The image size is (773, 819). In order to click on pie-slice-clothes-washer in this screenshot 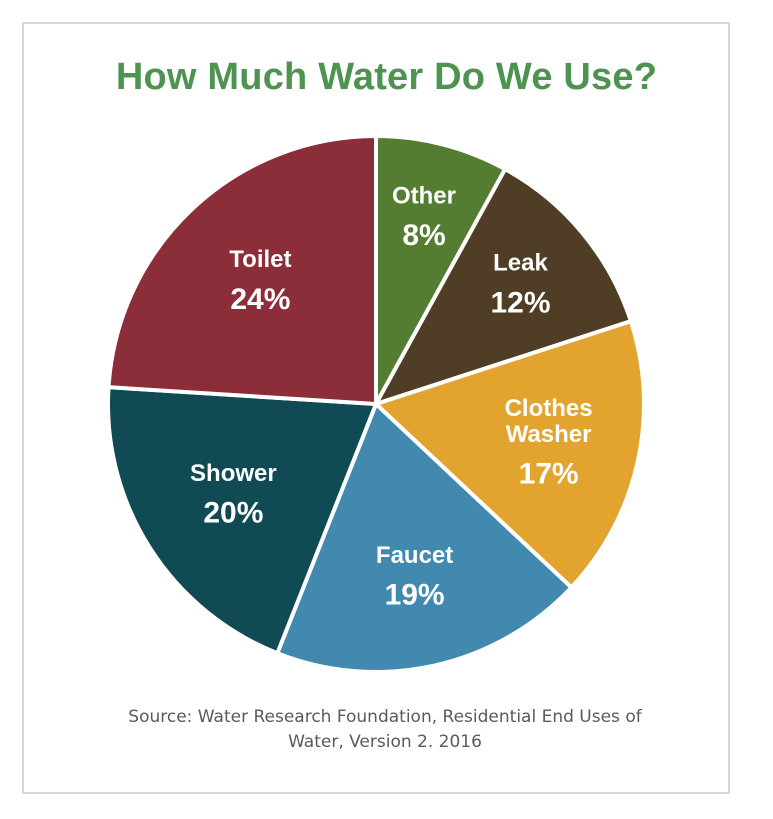, I will do `click(510, 454)`.